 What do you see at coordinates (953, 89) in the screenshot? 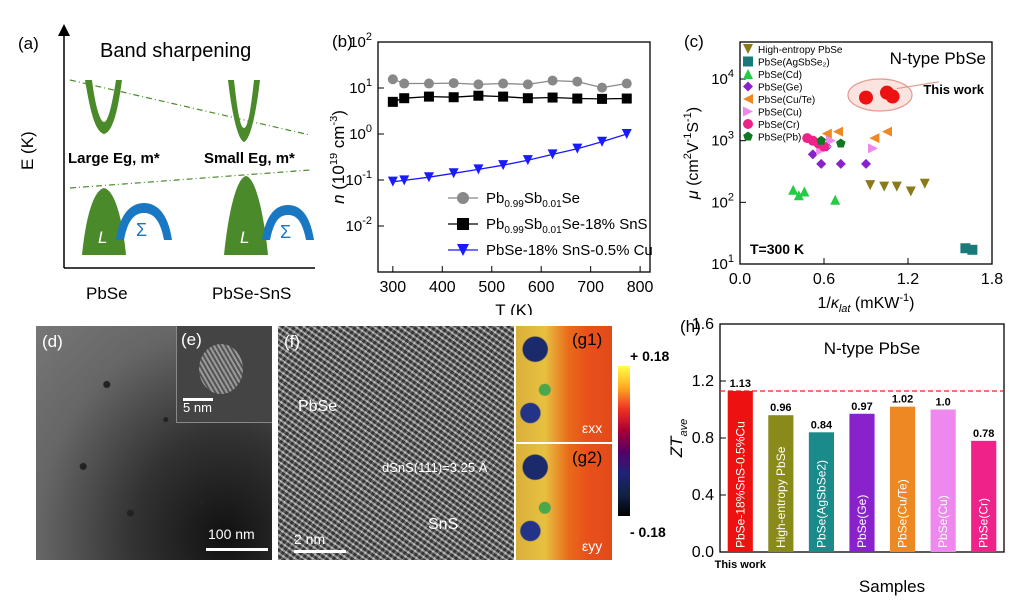
I see `this-work-annotation-c: This work` at bounding box center [953, 89].